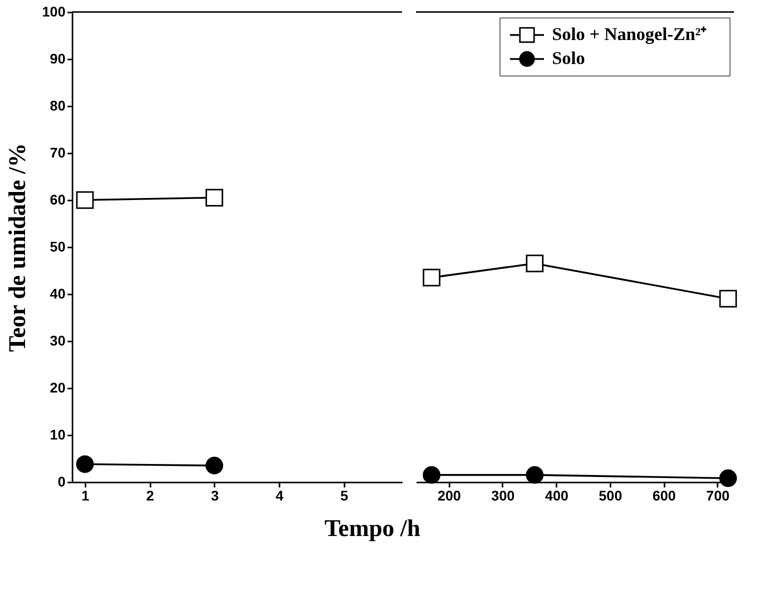 The image size is (759, 613). I want to click on y-tick-label: 100, so click(54, 12).